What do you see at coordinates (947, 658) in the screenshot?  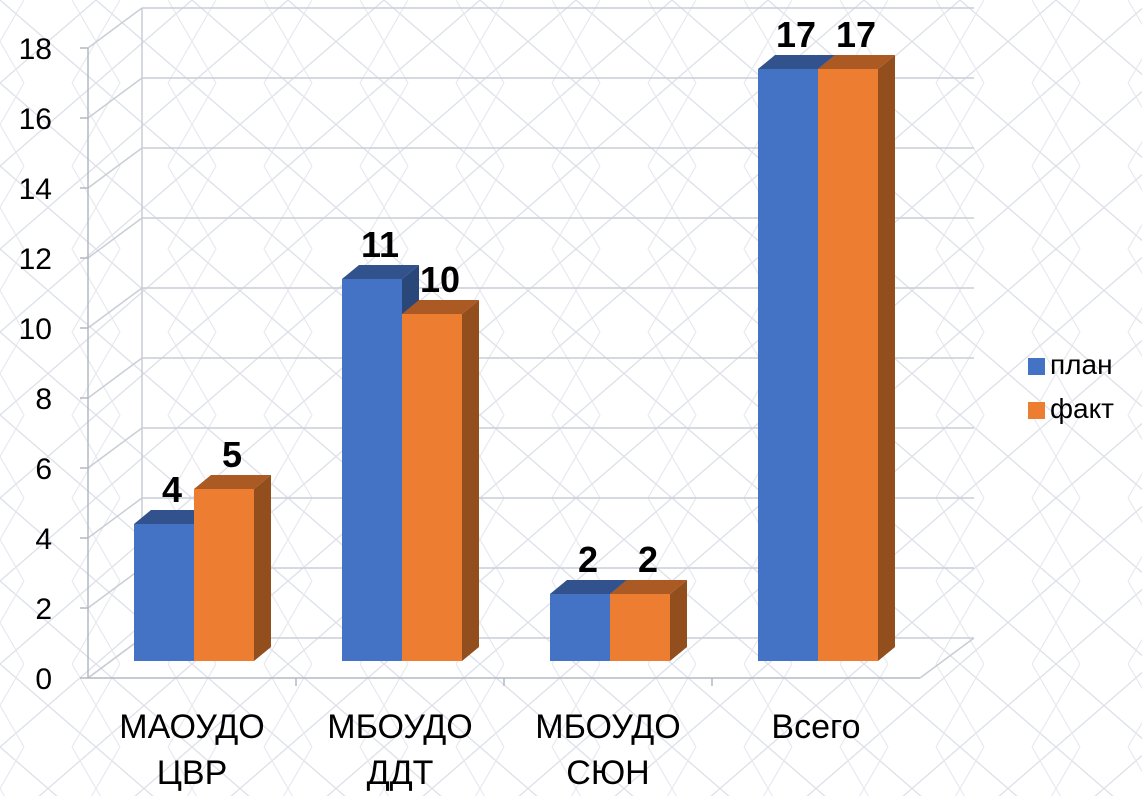 I see `floor-right-edge` at bounding box center [947, 658].